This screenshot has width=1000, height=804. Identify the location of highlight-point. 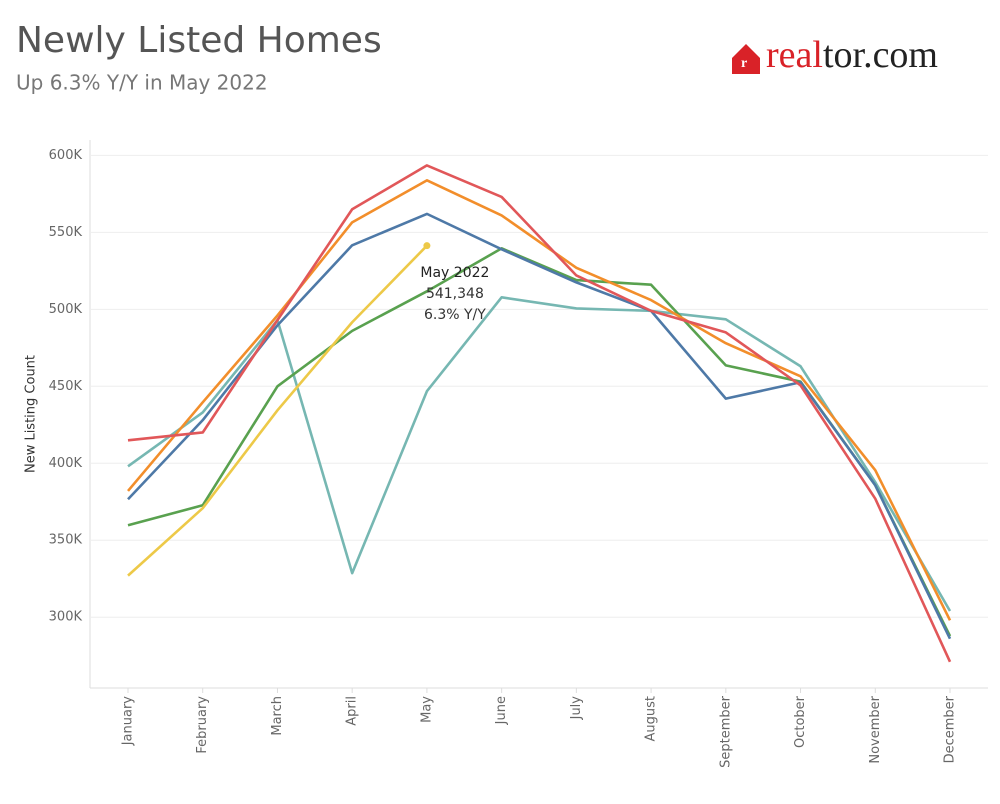
(427, 246).